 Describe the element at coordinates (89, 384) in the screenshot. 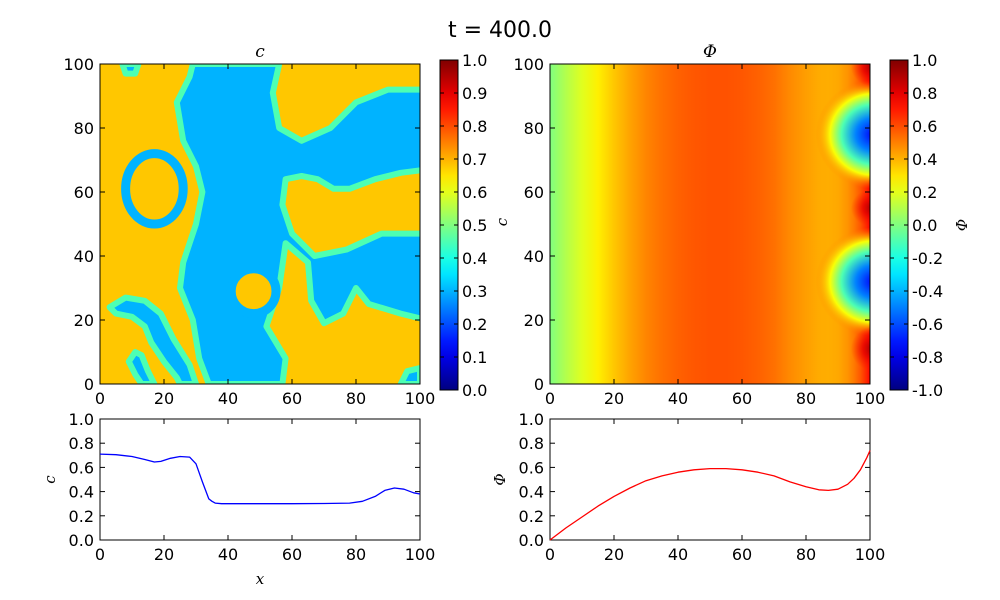

I see `c-field-ytick-label: 0` at that location.